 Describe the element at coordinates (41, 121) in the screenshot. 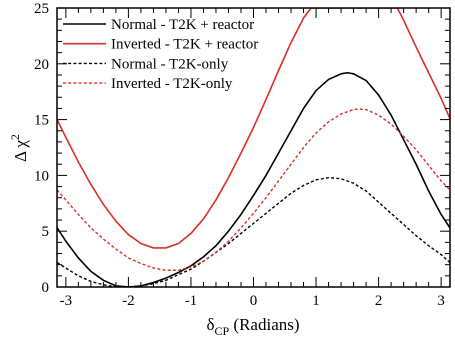

I see `y-tick-label: 15` at that location.